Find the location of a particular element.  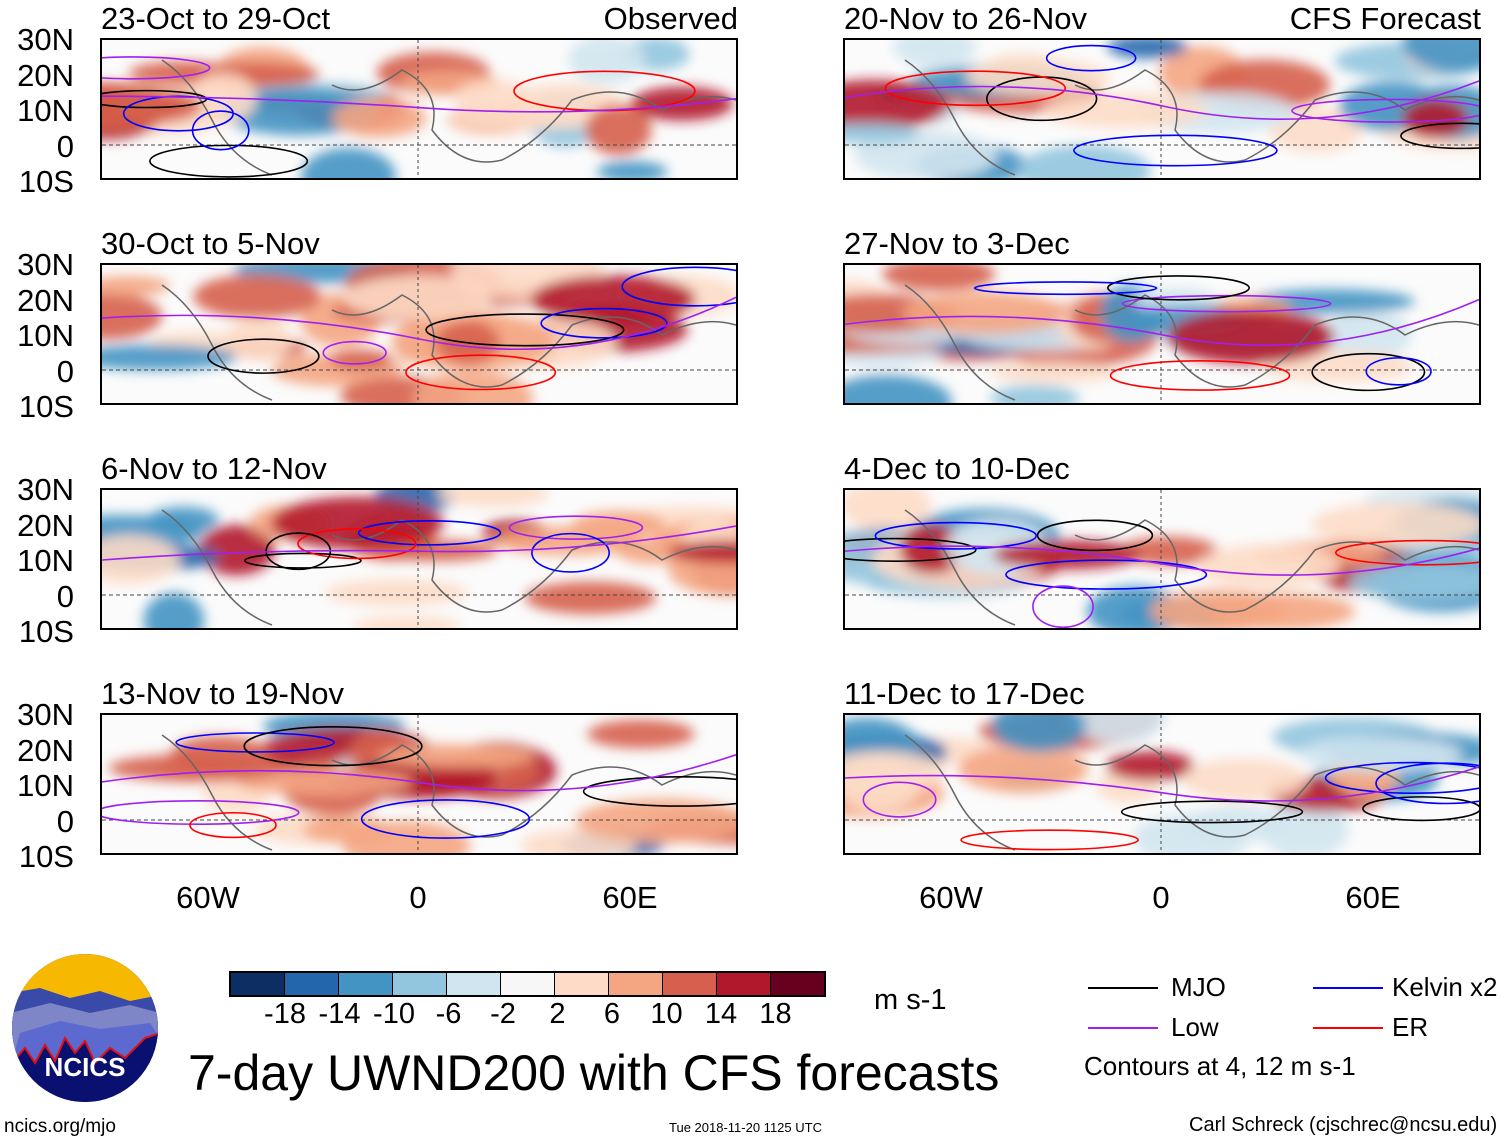

colorbar-tick-label: -2 is located at coordinates (503, 1014).